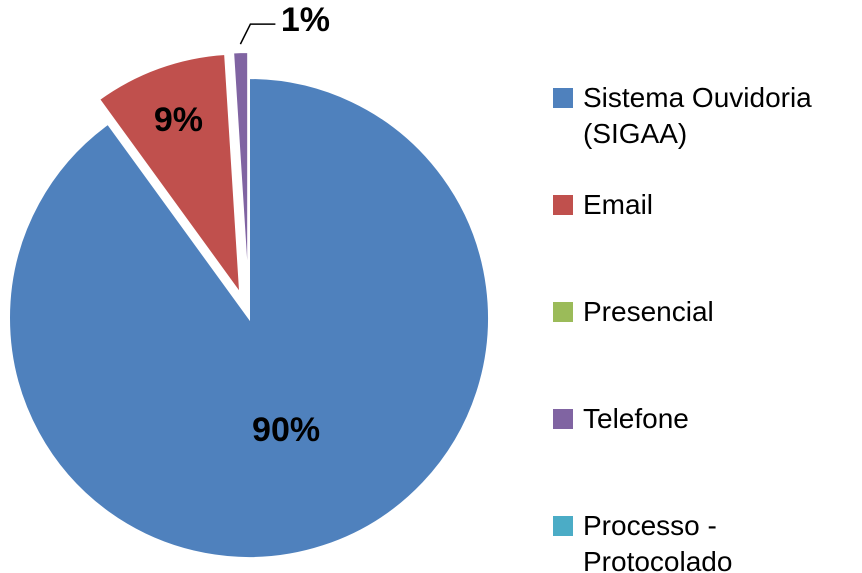  I want to click on pie-slice, so click(169, 174).